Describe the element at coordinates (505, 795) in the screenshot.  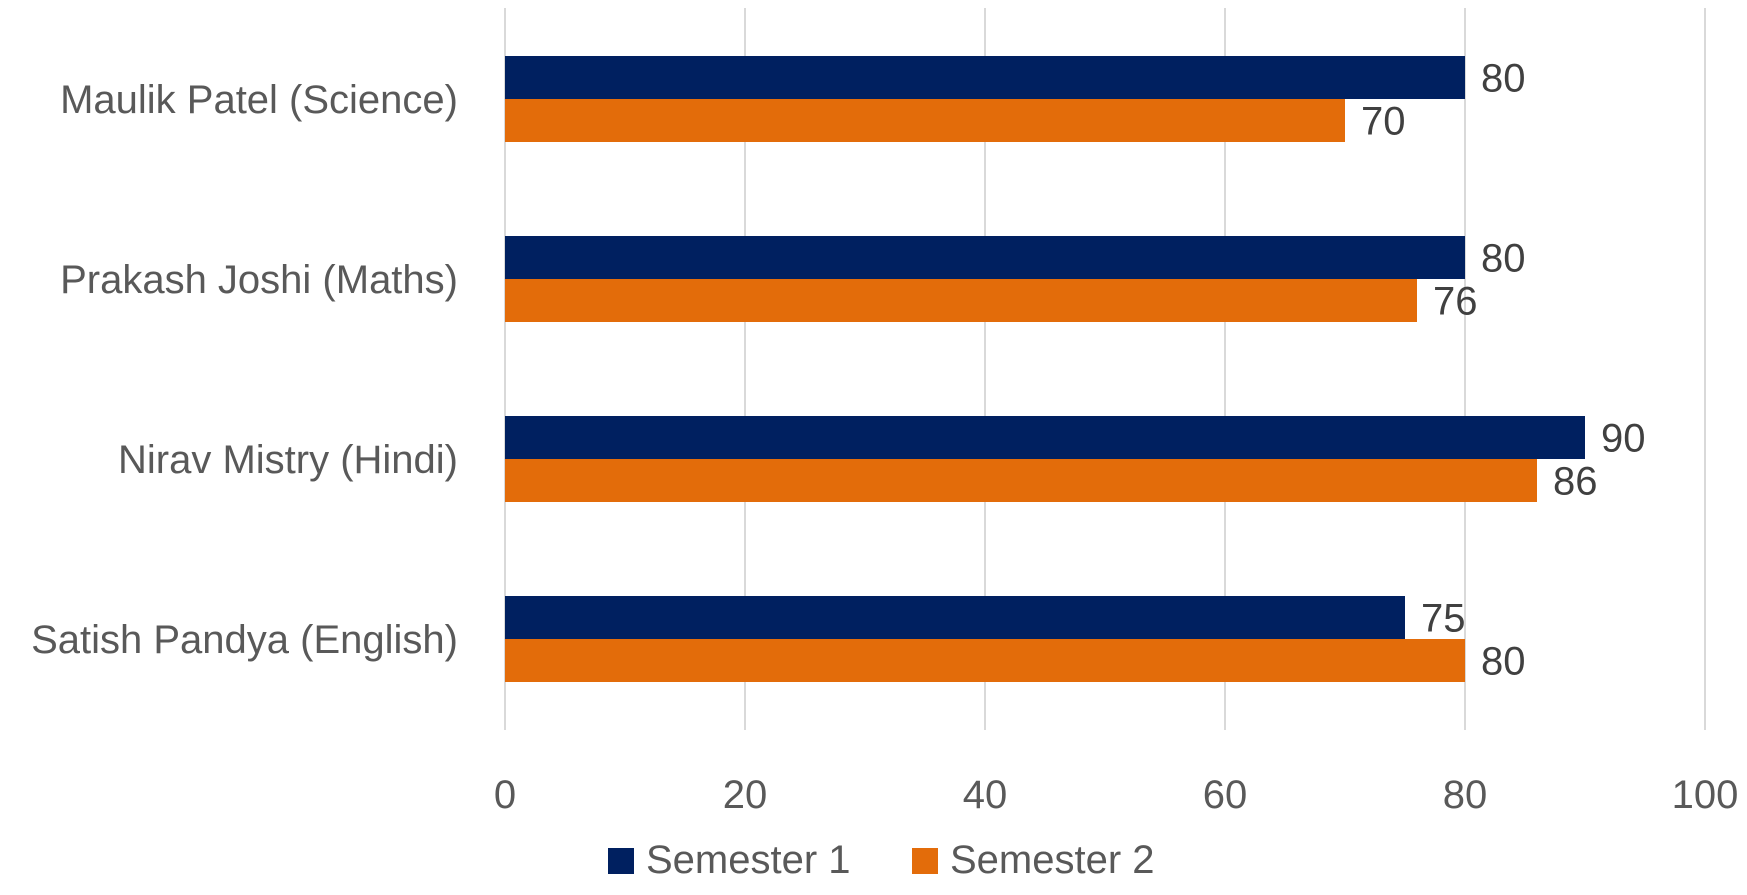
I see `x-tick-label: 0` at that location.